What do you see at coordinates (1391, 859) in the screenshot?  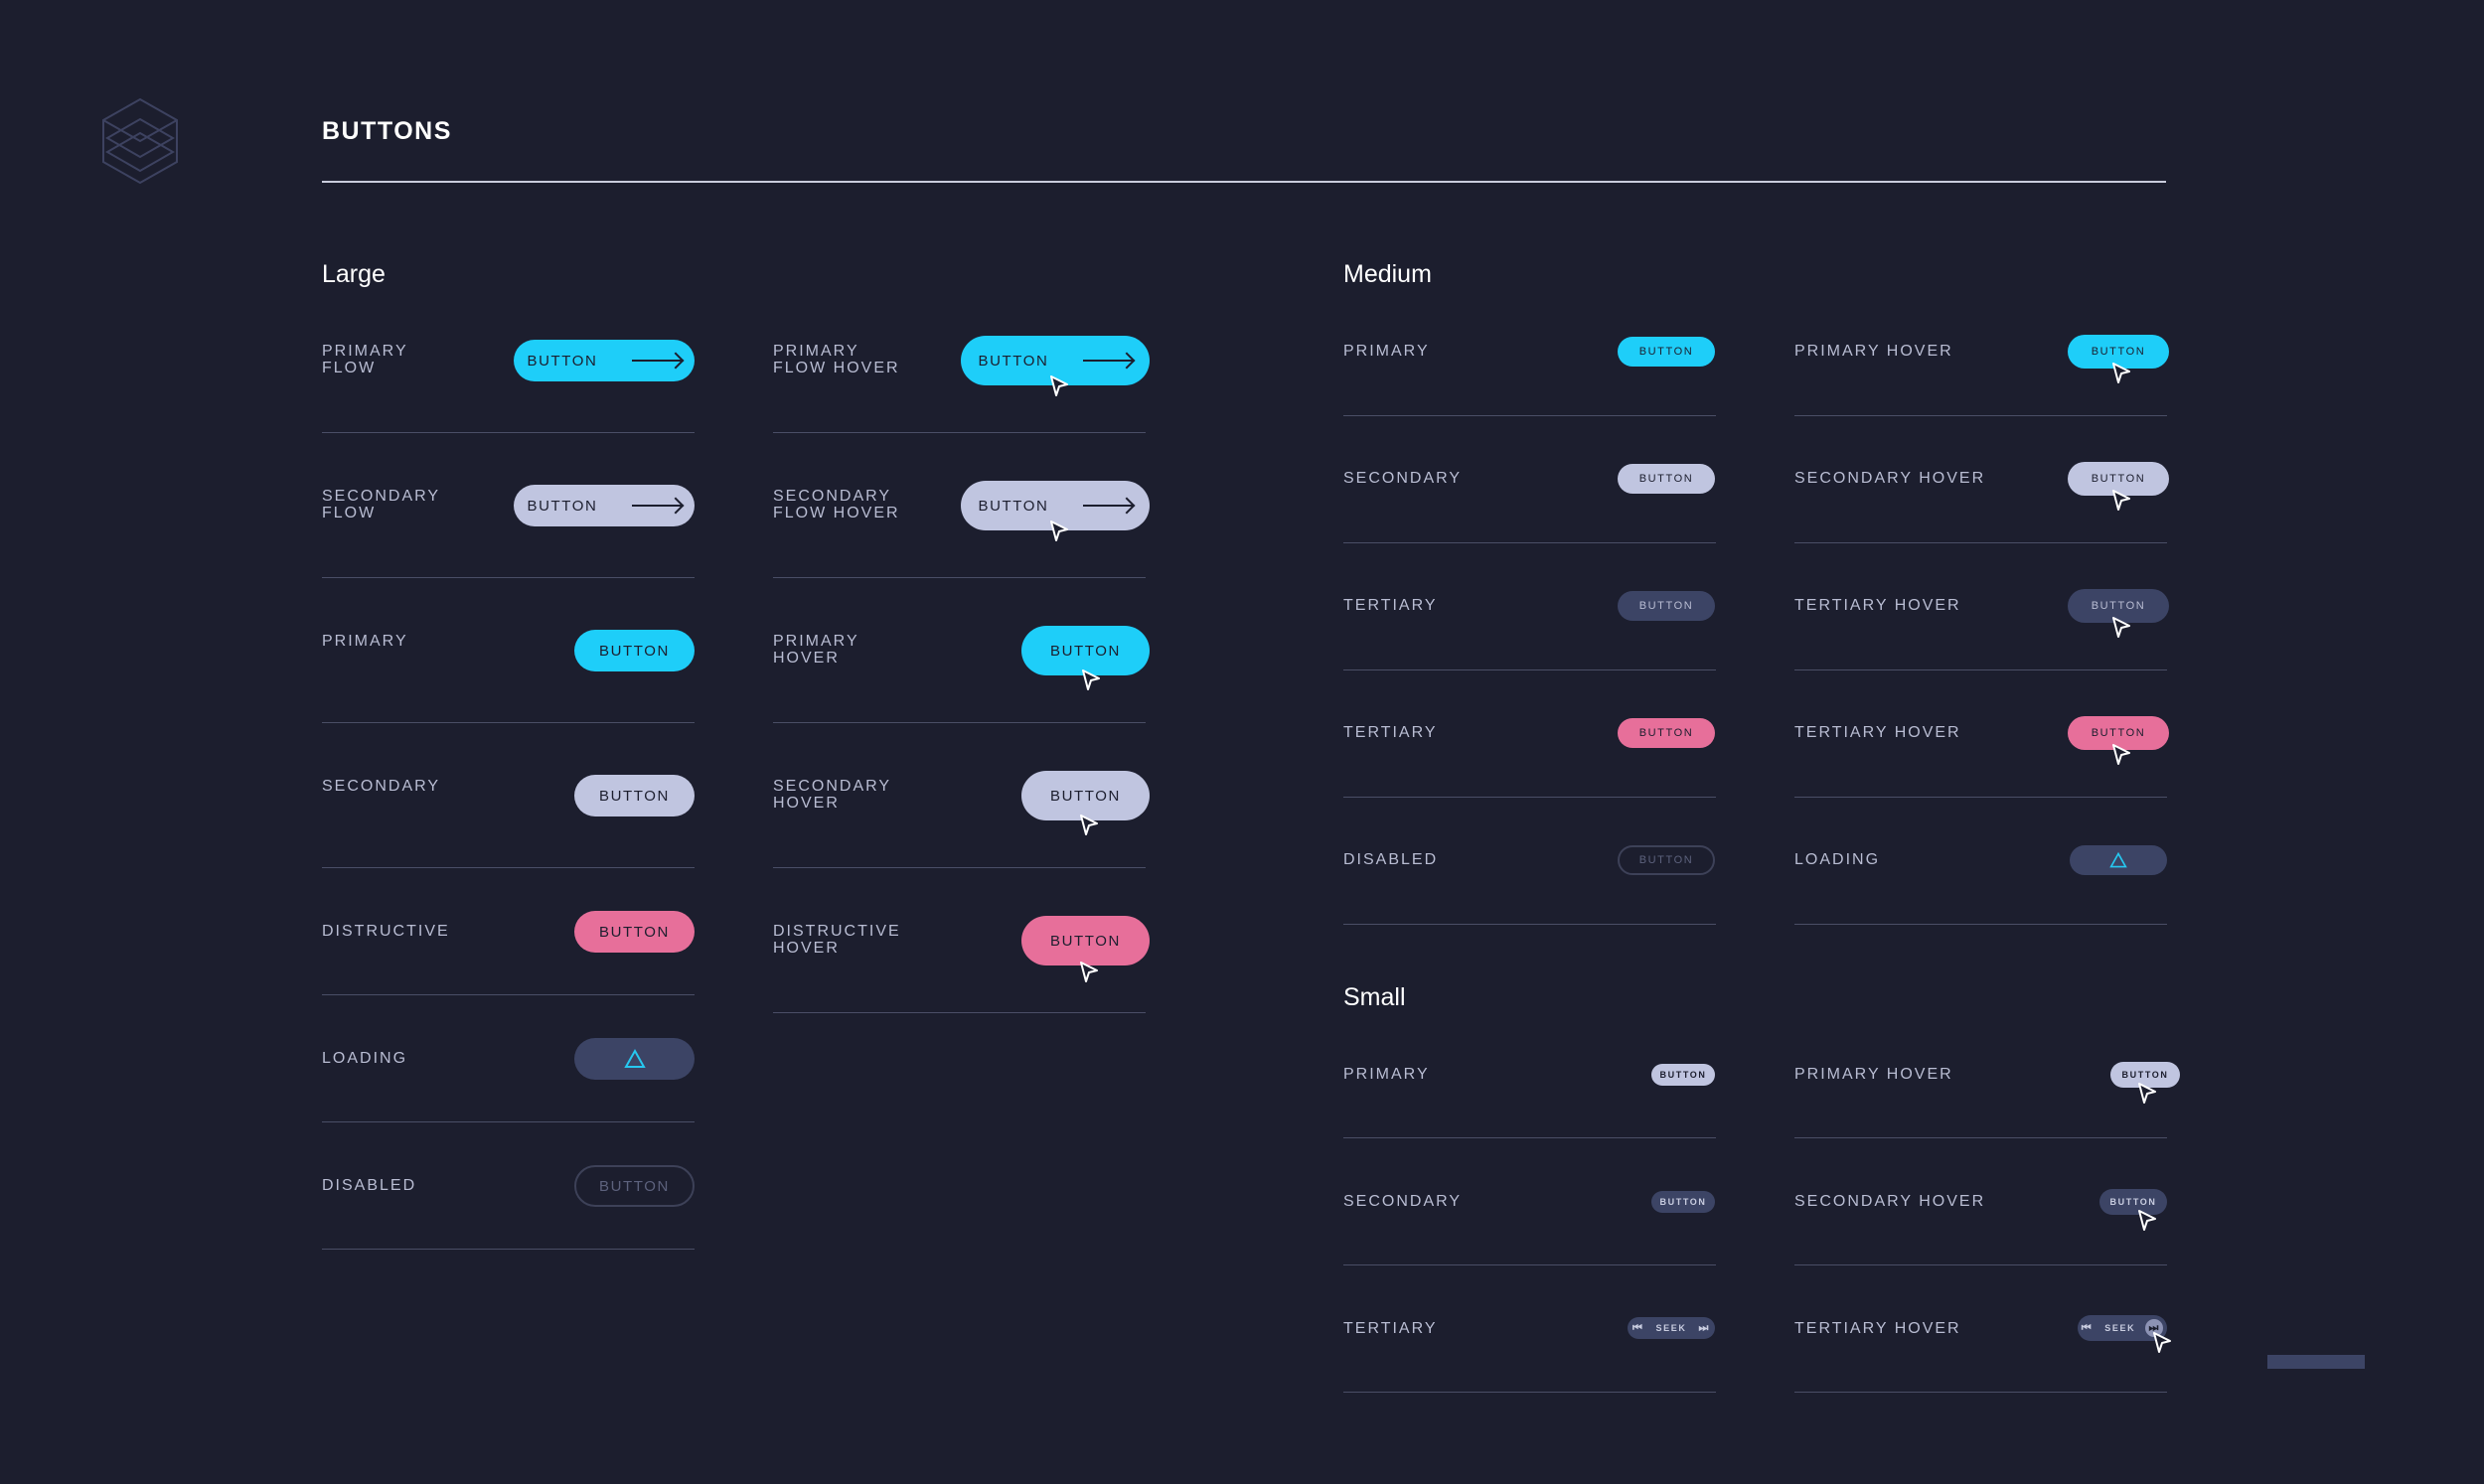 I see `row-label-medium-disabled: DISABLED` at bounding box center [1391, 859].